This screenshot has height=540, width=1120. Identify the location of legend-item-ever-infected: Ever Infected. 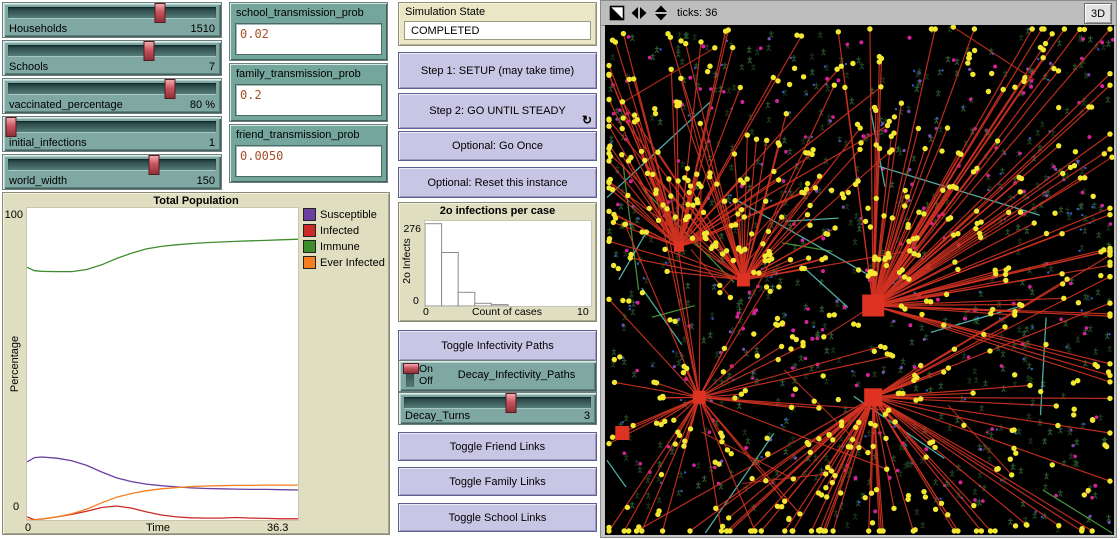
(344, 262).